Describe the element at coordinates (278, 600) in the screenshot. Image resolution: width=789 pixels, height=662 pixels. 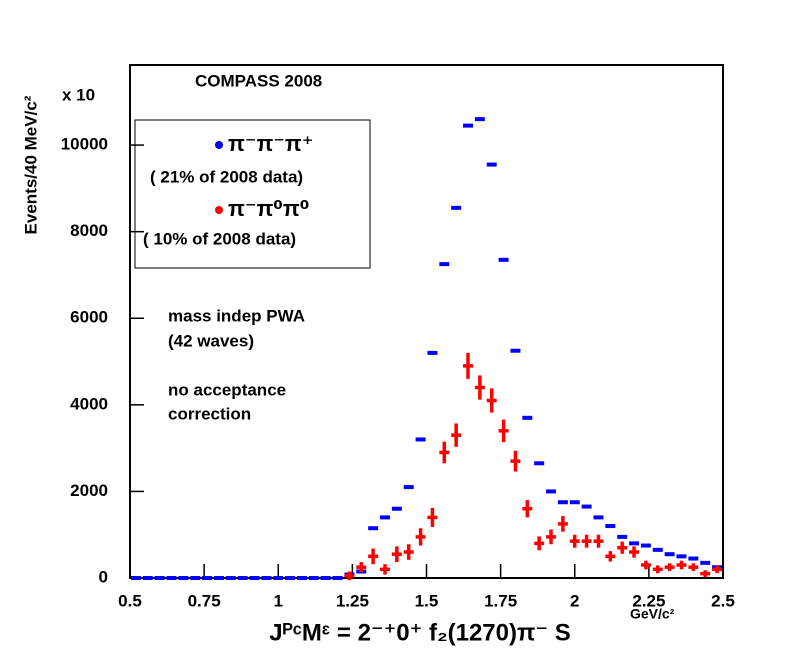
I see `x-tick-label: 1` at that location.